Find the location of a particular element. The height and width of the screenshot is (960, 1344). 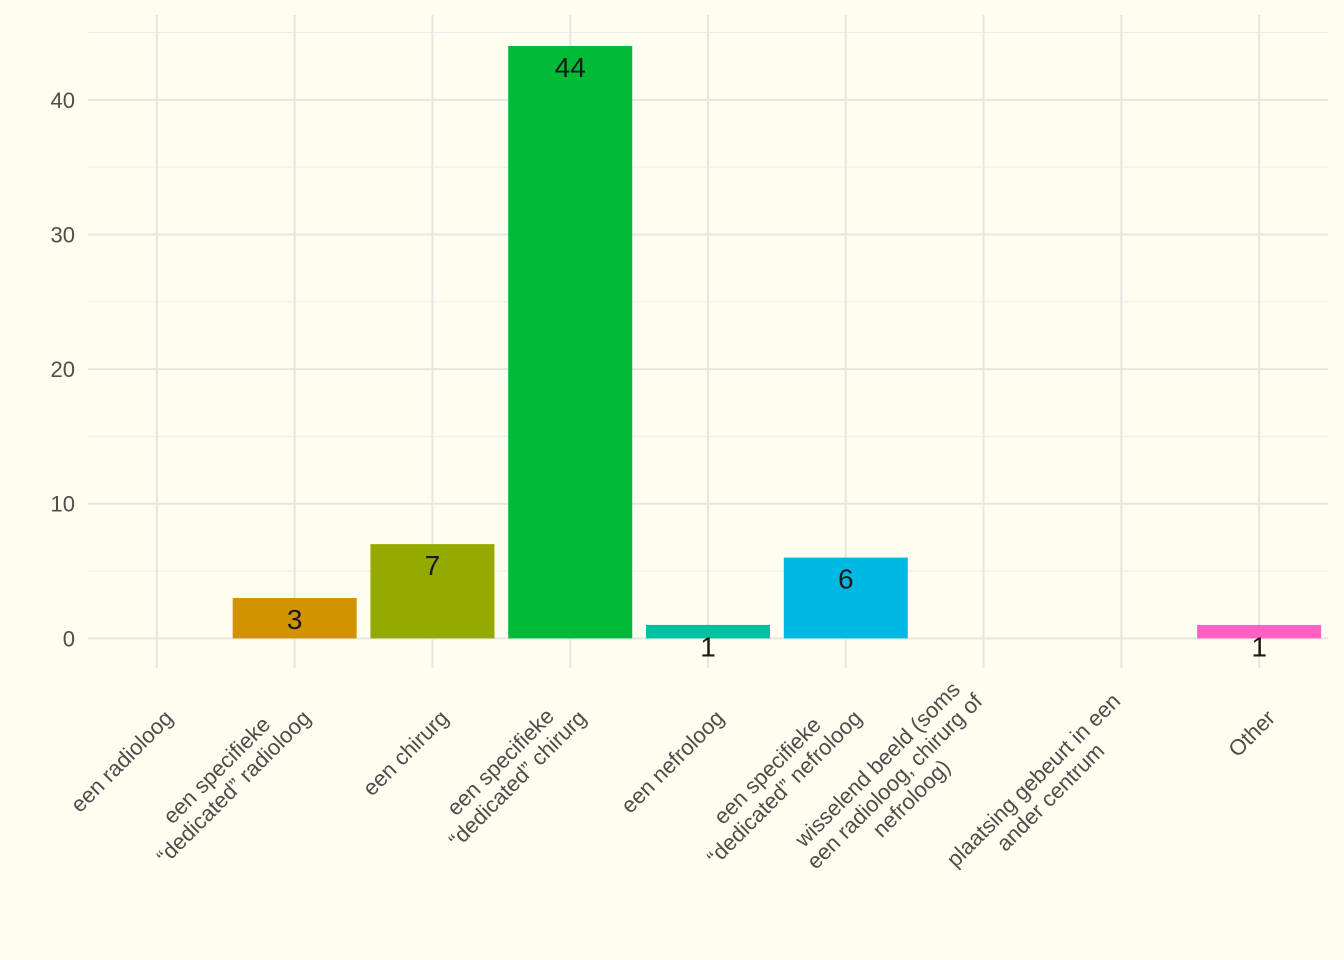

x-category-label: een radioloog is located at coordinates (122, 761).